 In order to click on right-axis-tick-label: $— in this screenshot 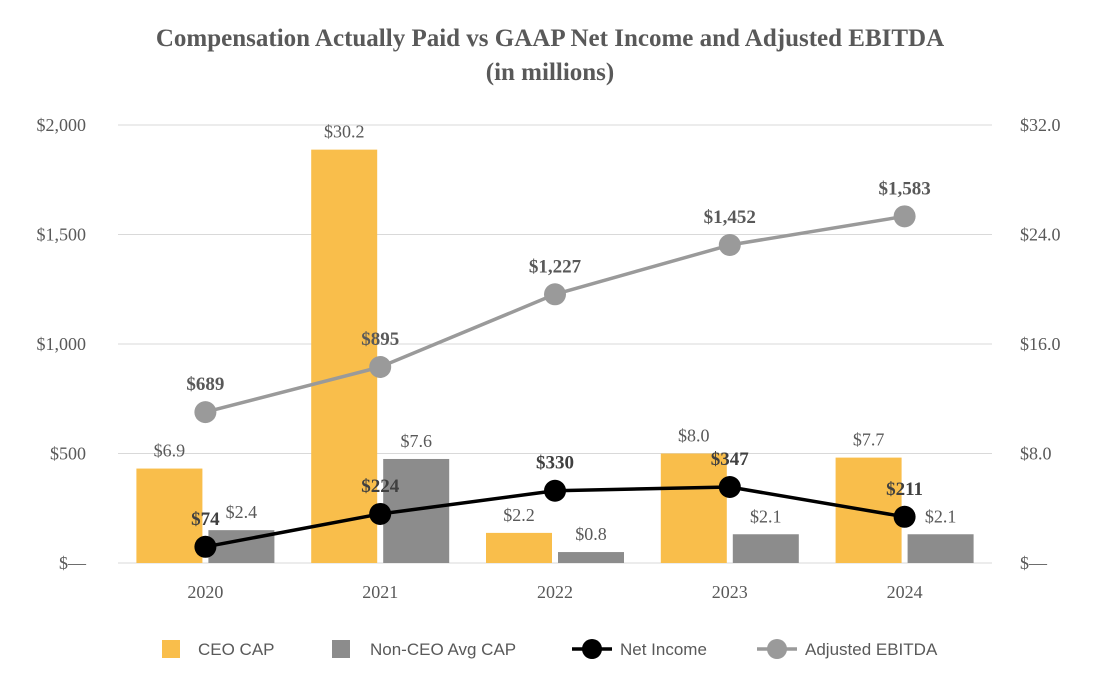, I will do `click(1034, 563)`.